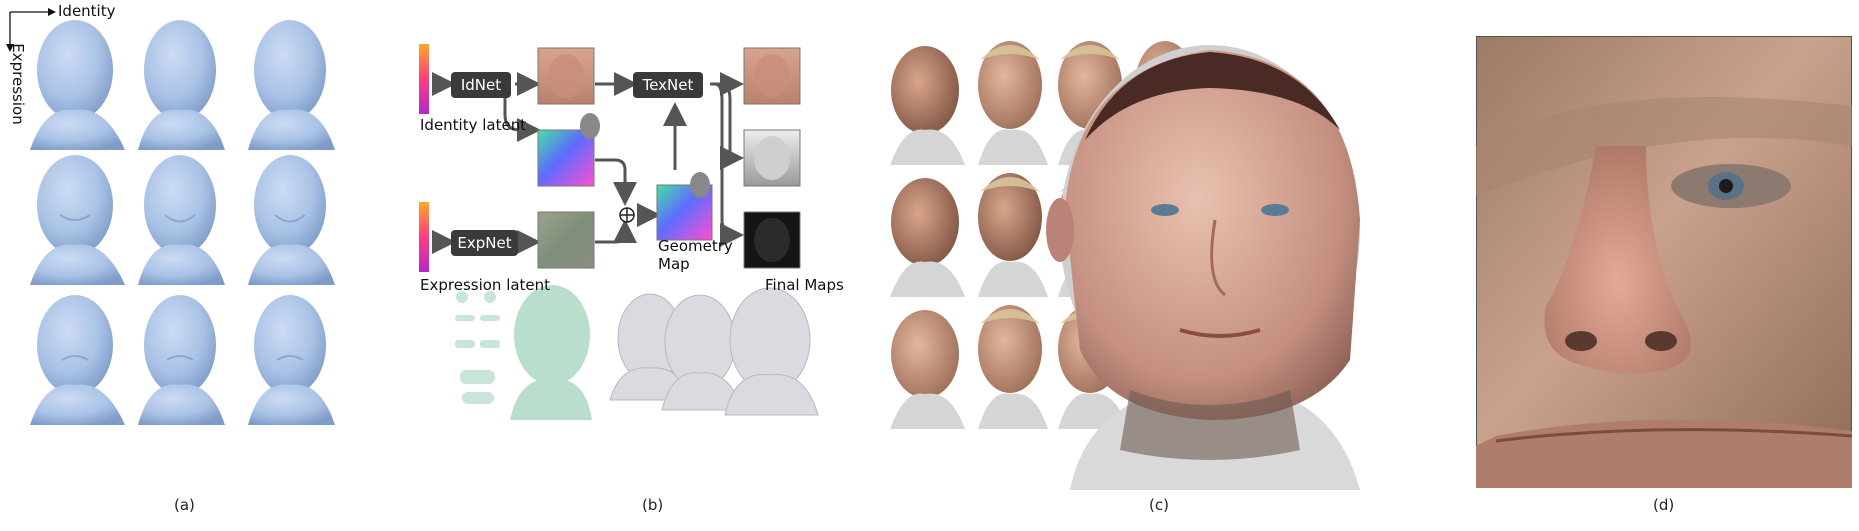 This screenshot has width=1859, height=531. I want to click on blue-head-r3c1, so click(77, 360).